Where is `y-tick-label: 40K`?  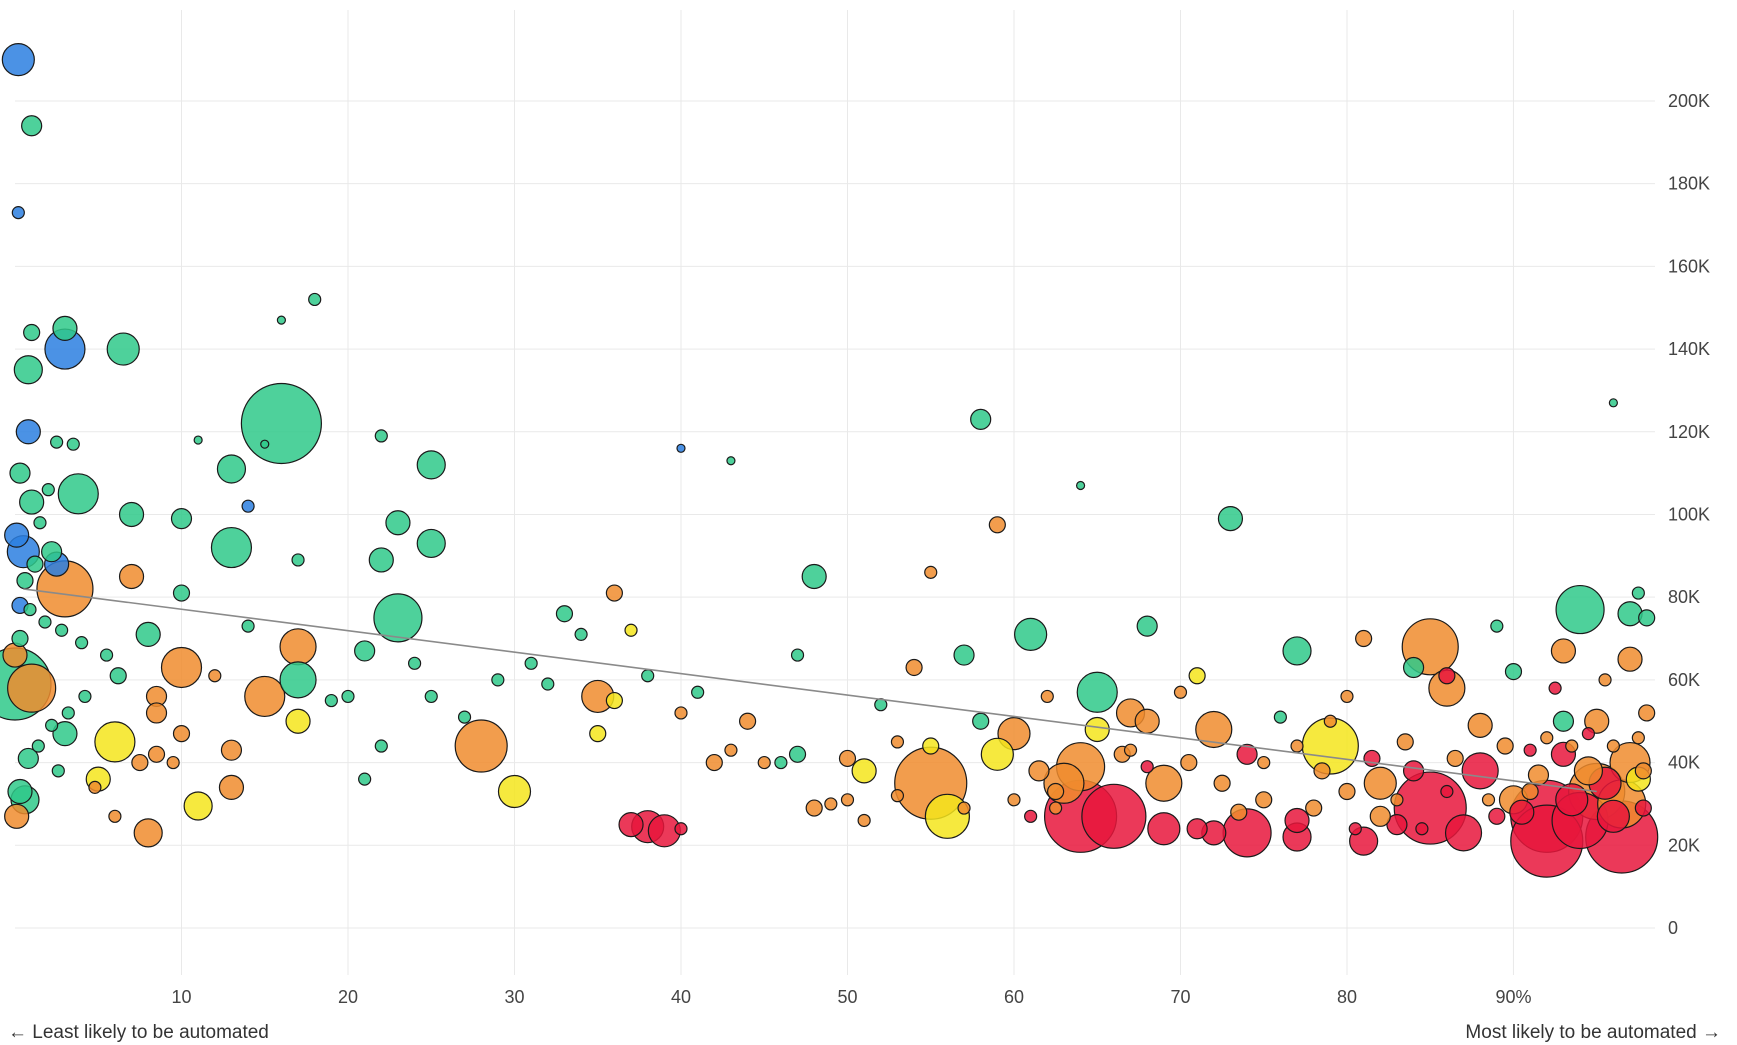
y-tick-label: 40K is located at coordinates (1684, 763).